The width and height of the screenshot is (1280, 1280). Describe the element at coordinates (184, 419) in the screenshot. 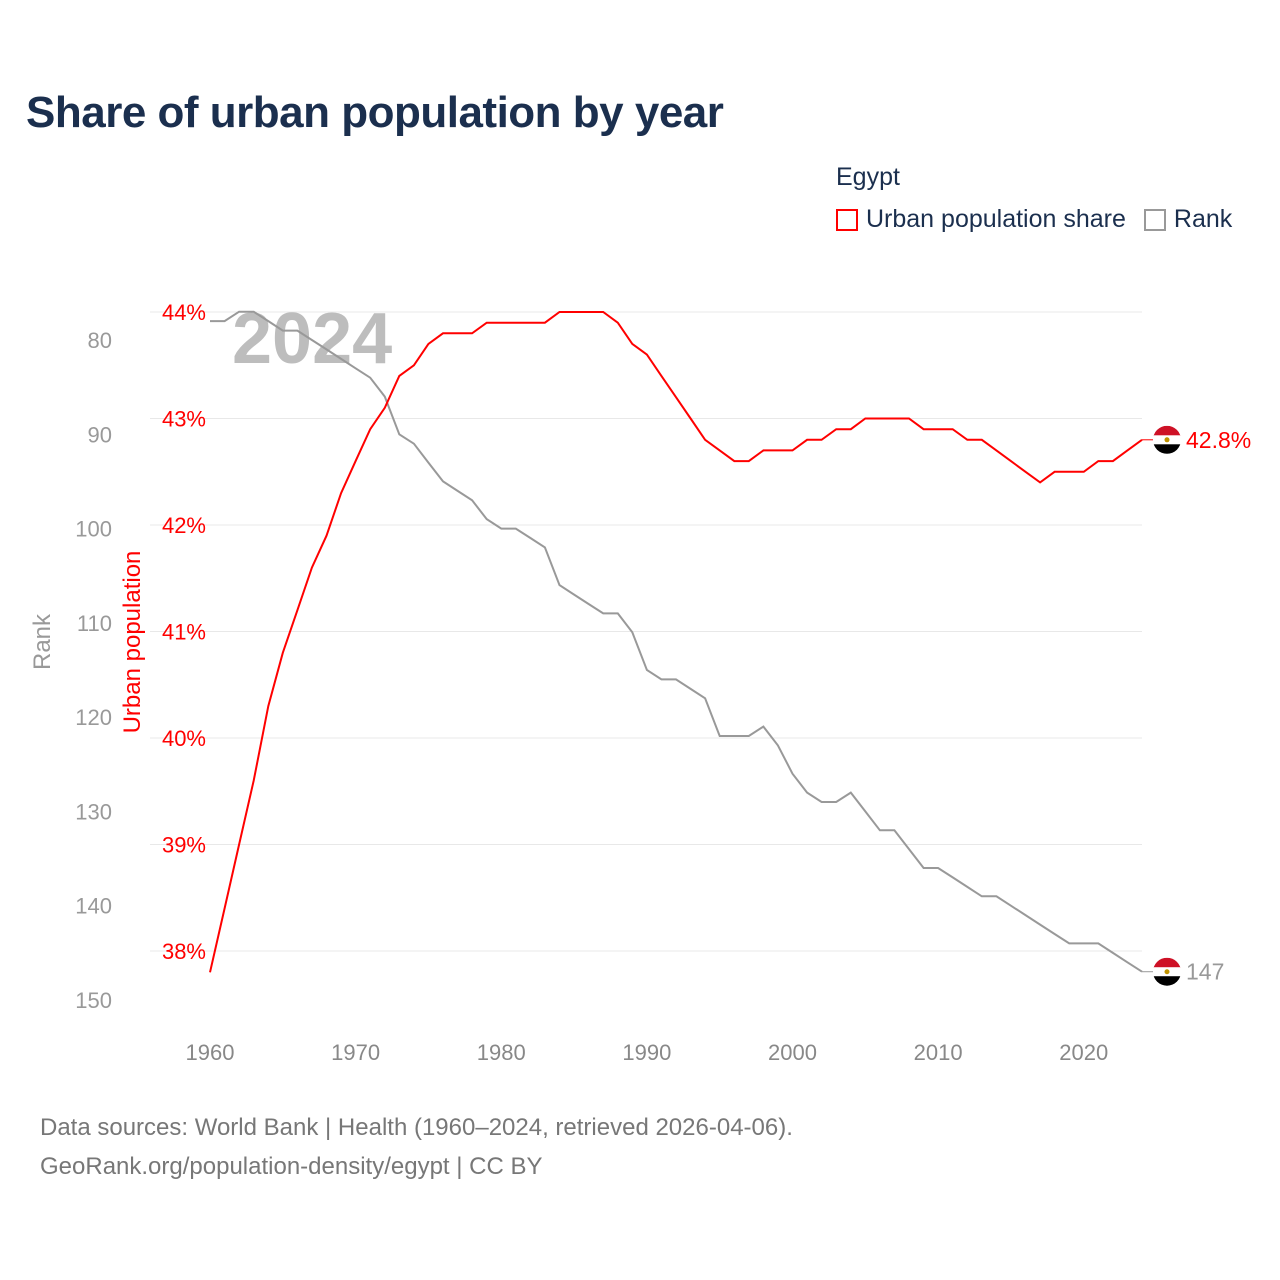

I see `urban-tick-label: 43%` at that location.